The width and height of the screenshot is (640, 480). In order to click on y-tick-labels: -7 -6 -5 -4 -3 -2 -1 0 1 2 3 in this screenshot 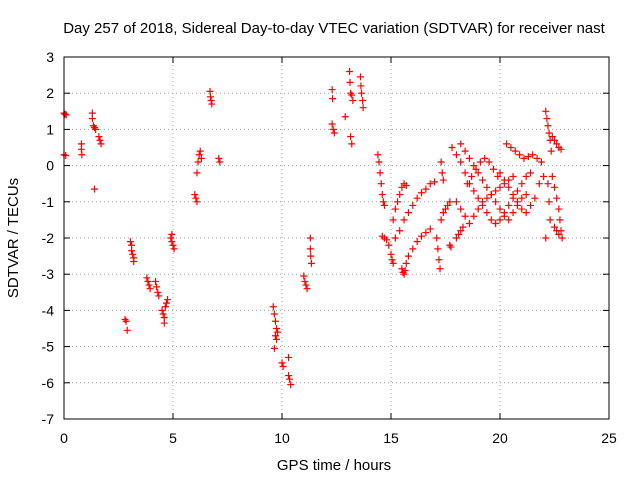, I will do `click(48, 238)`.